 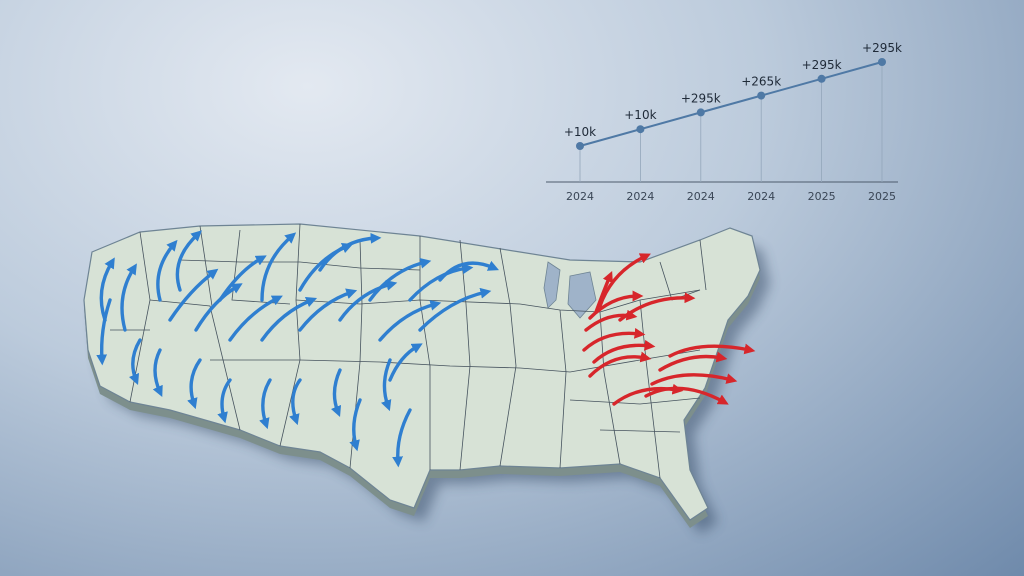 What do you see at coordinates (570, 290) in the screenshot?
I see `great-lakes` at bounding box center [570, 290].